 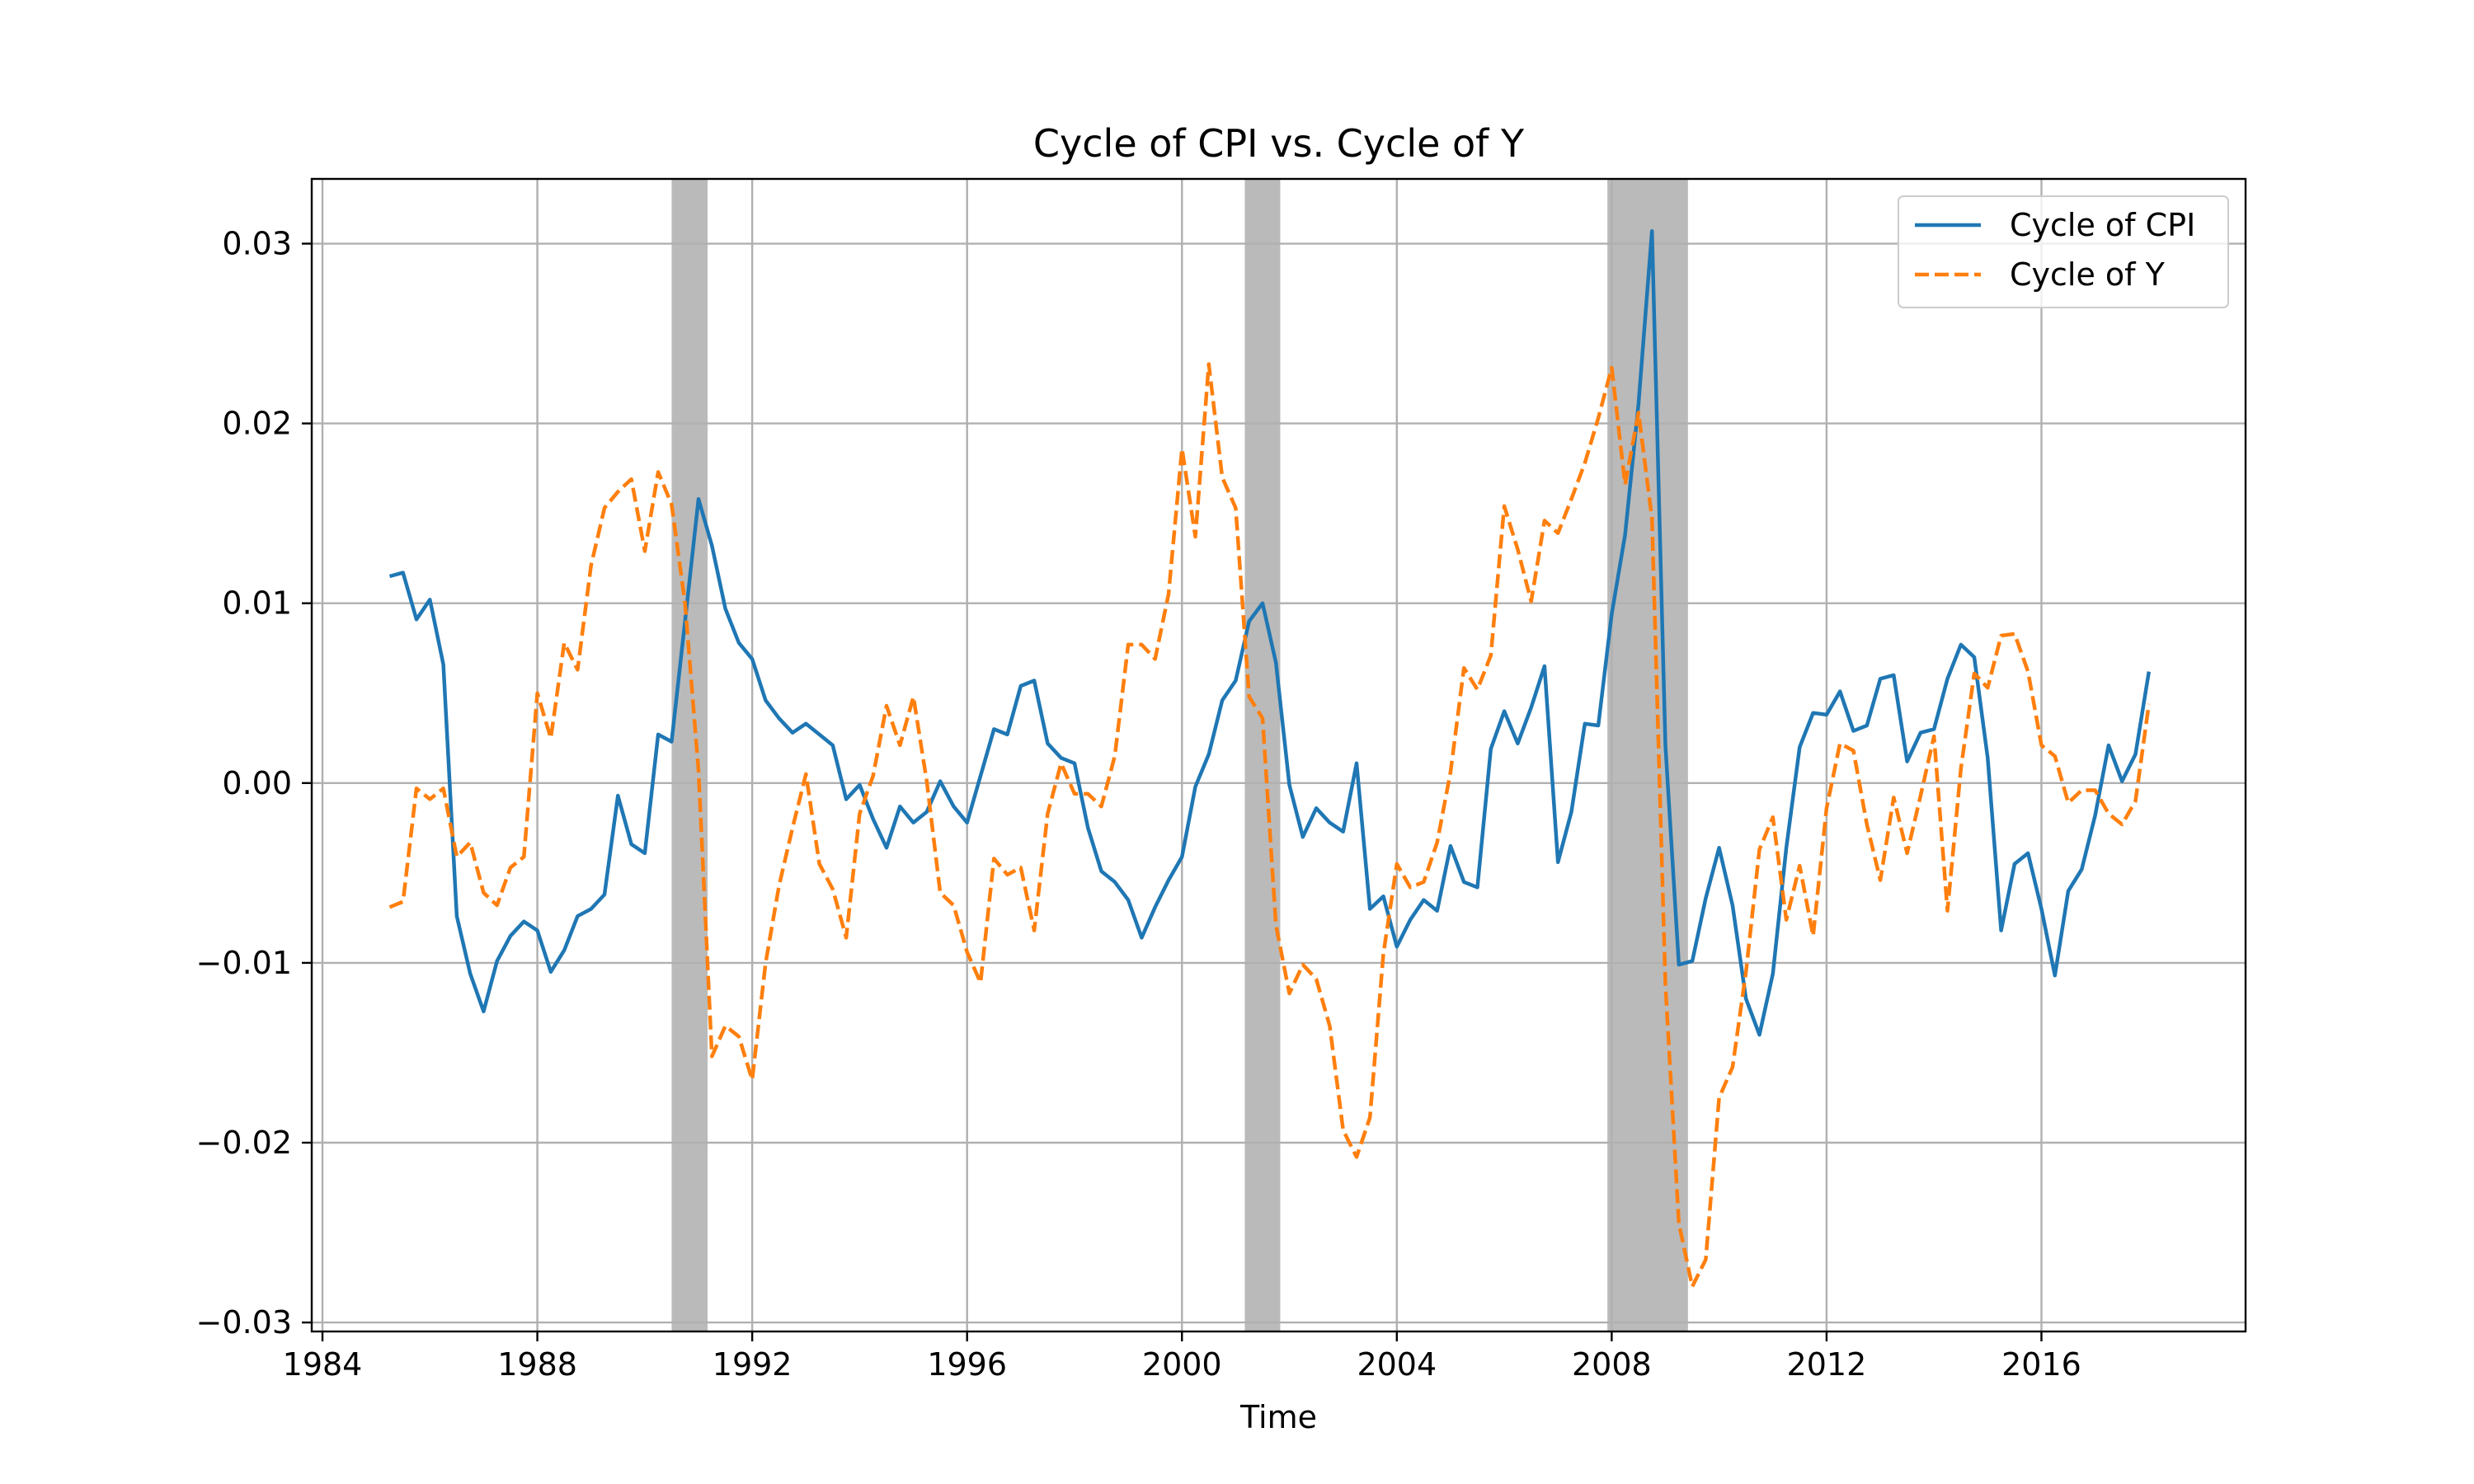 I want to click on x-tick-label: 1988, so click(x=537, y=1364).